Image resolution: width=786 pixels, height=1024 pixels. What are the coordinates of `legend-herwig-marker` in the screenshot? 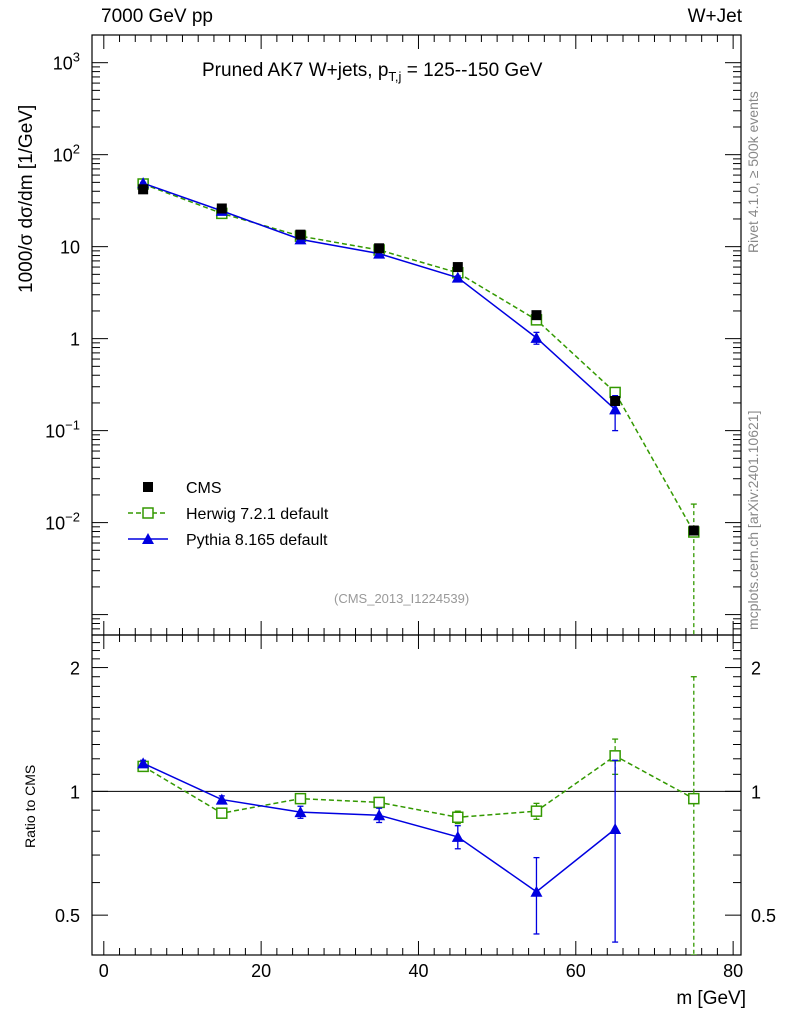 It's located at (148, 513).